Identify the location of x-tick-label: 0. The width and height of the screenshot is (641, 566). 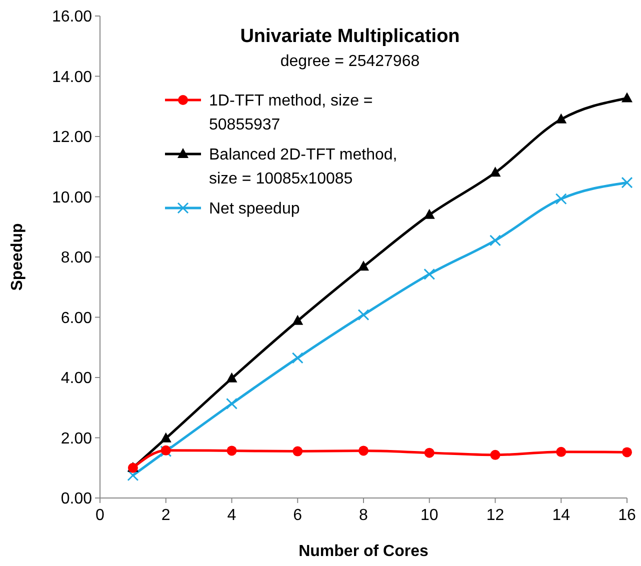
(100, 515).